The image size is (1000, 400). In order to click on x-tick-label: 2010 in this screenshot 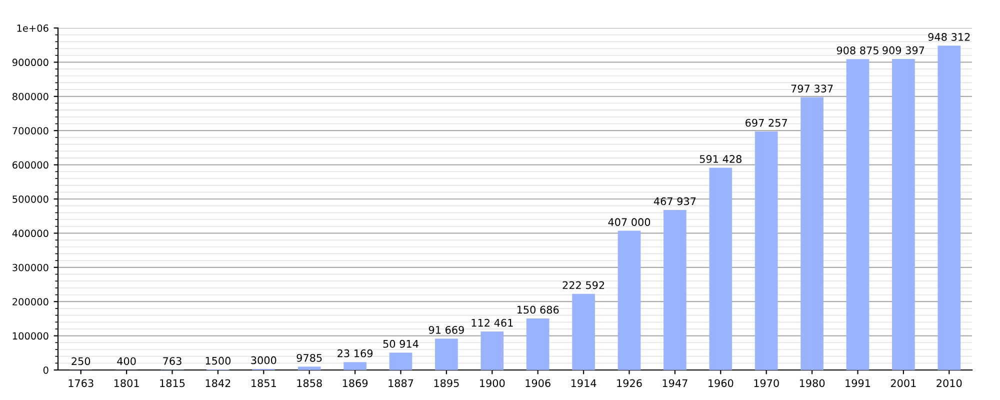, I will do `click(949, 383)`.